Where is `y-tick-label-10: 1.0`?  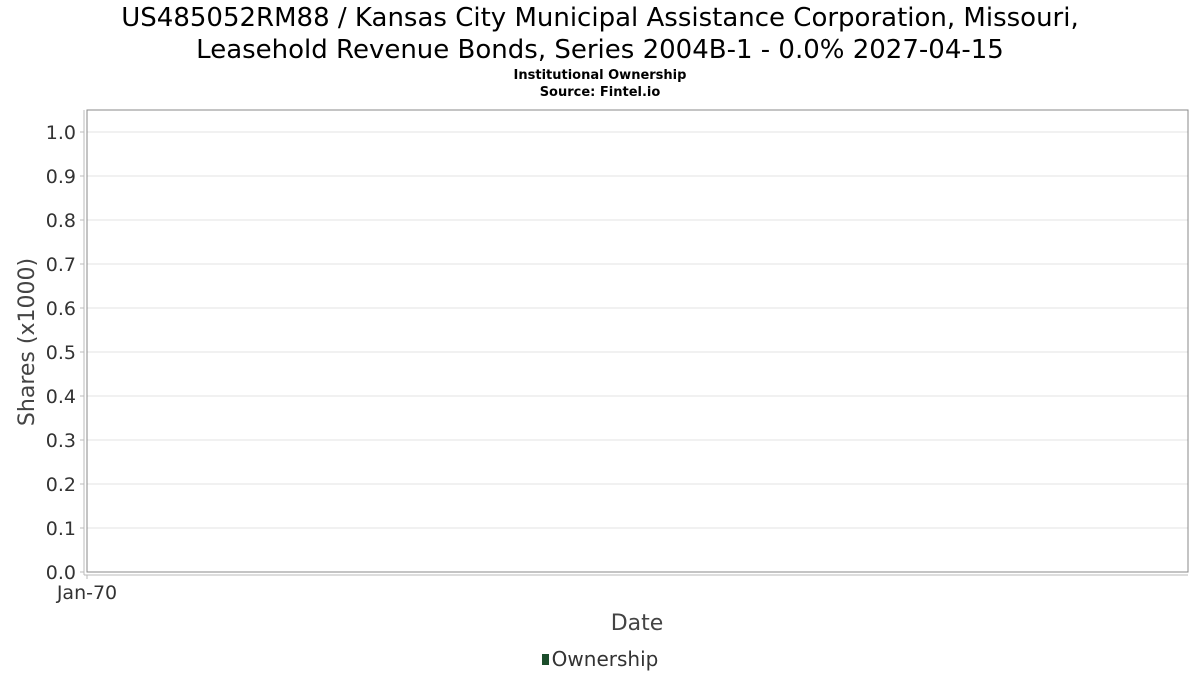
y-tick-label-10: 1.0 is located at coordinates (61, 133).